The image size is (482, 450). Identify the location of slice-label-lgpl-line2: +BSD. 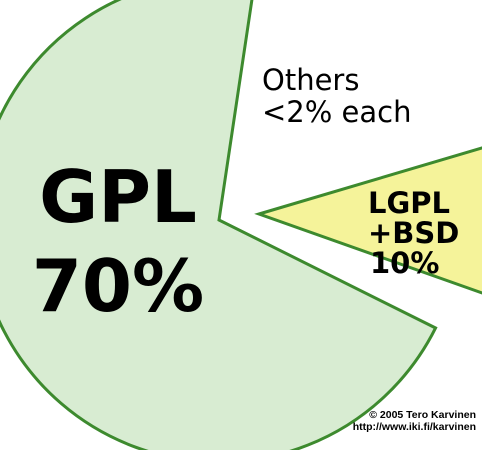
(413, 233).